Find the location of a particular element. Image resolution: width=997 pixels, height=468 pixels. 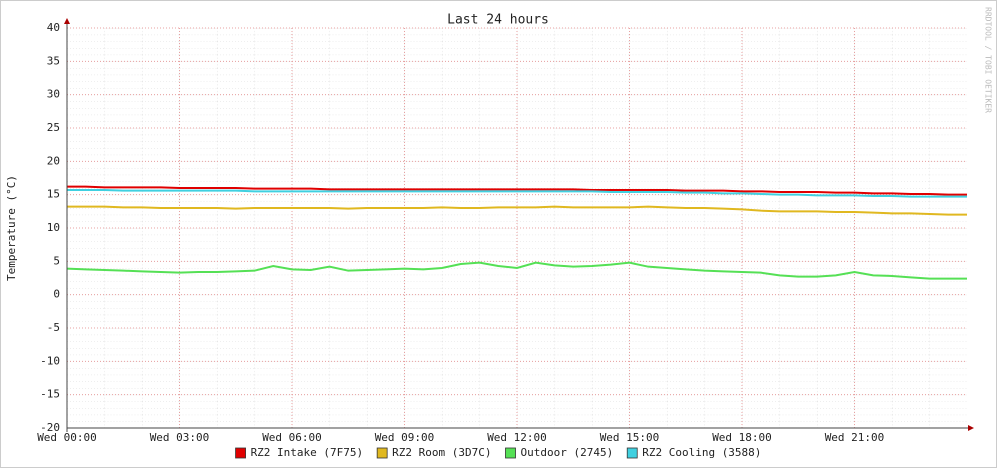

x-tick-label: Wed 18:00 is located at coordinates (742, 437).